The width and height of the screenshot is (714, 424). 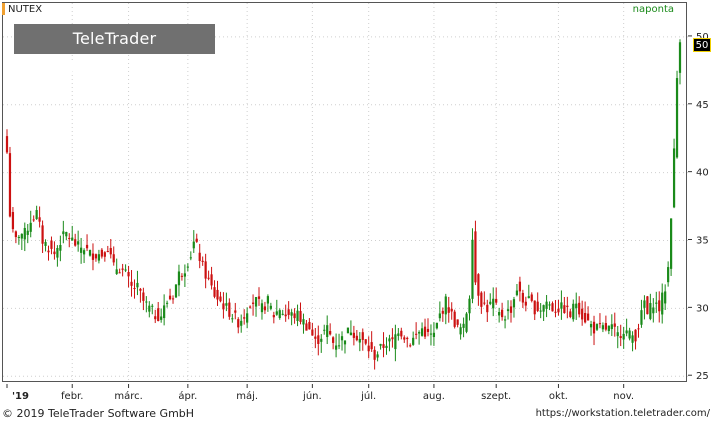 I want to click on x-tick-label: febr., so click(x=72, y=396).